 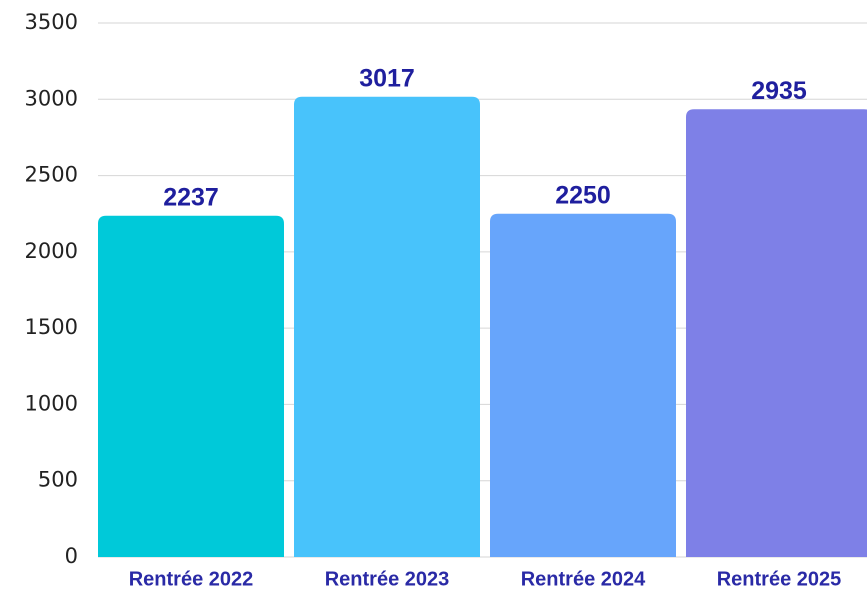 What do you see at coordinates (51, 98) in the screenshot?
I see `y-tick-label: 3000` at bounding box center [51, 98].